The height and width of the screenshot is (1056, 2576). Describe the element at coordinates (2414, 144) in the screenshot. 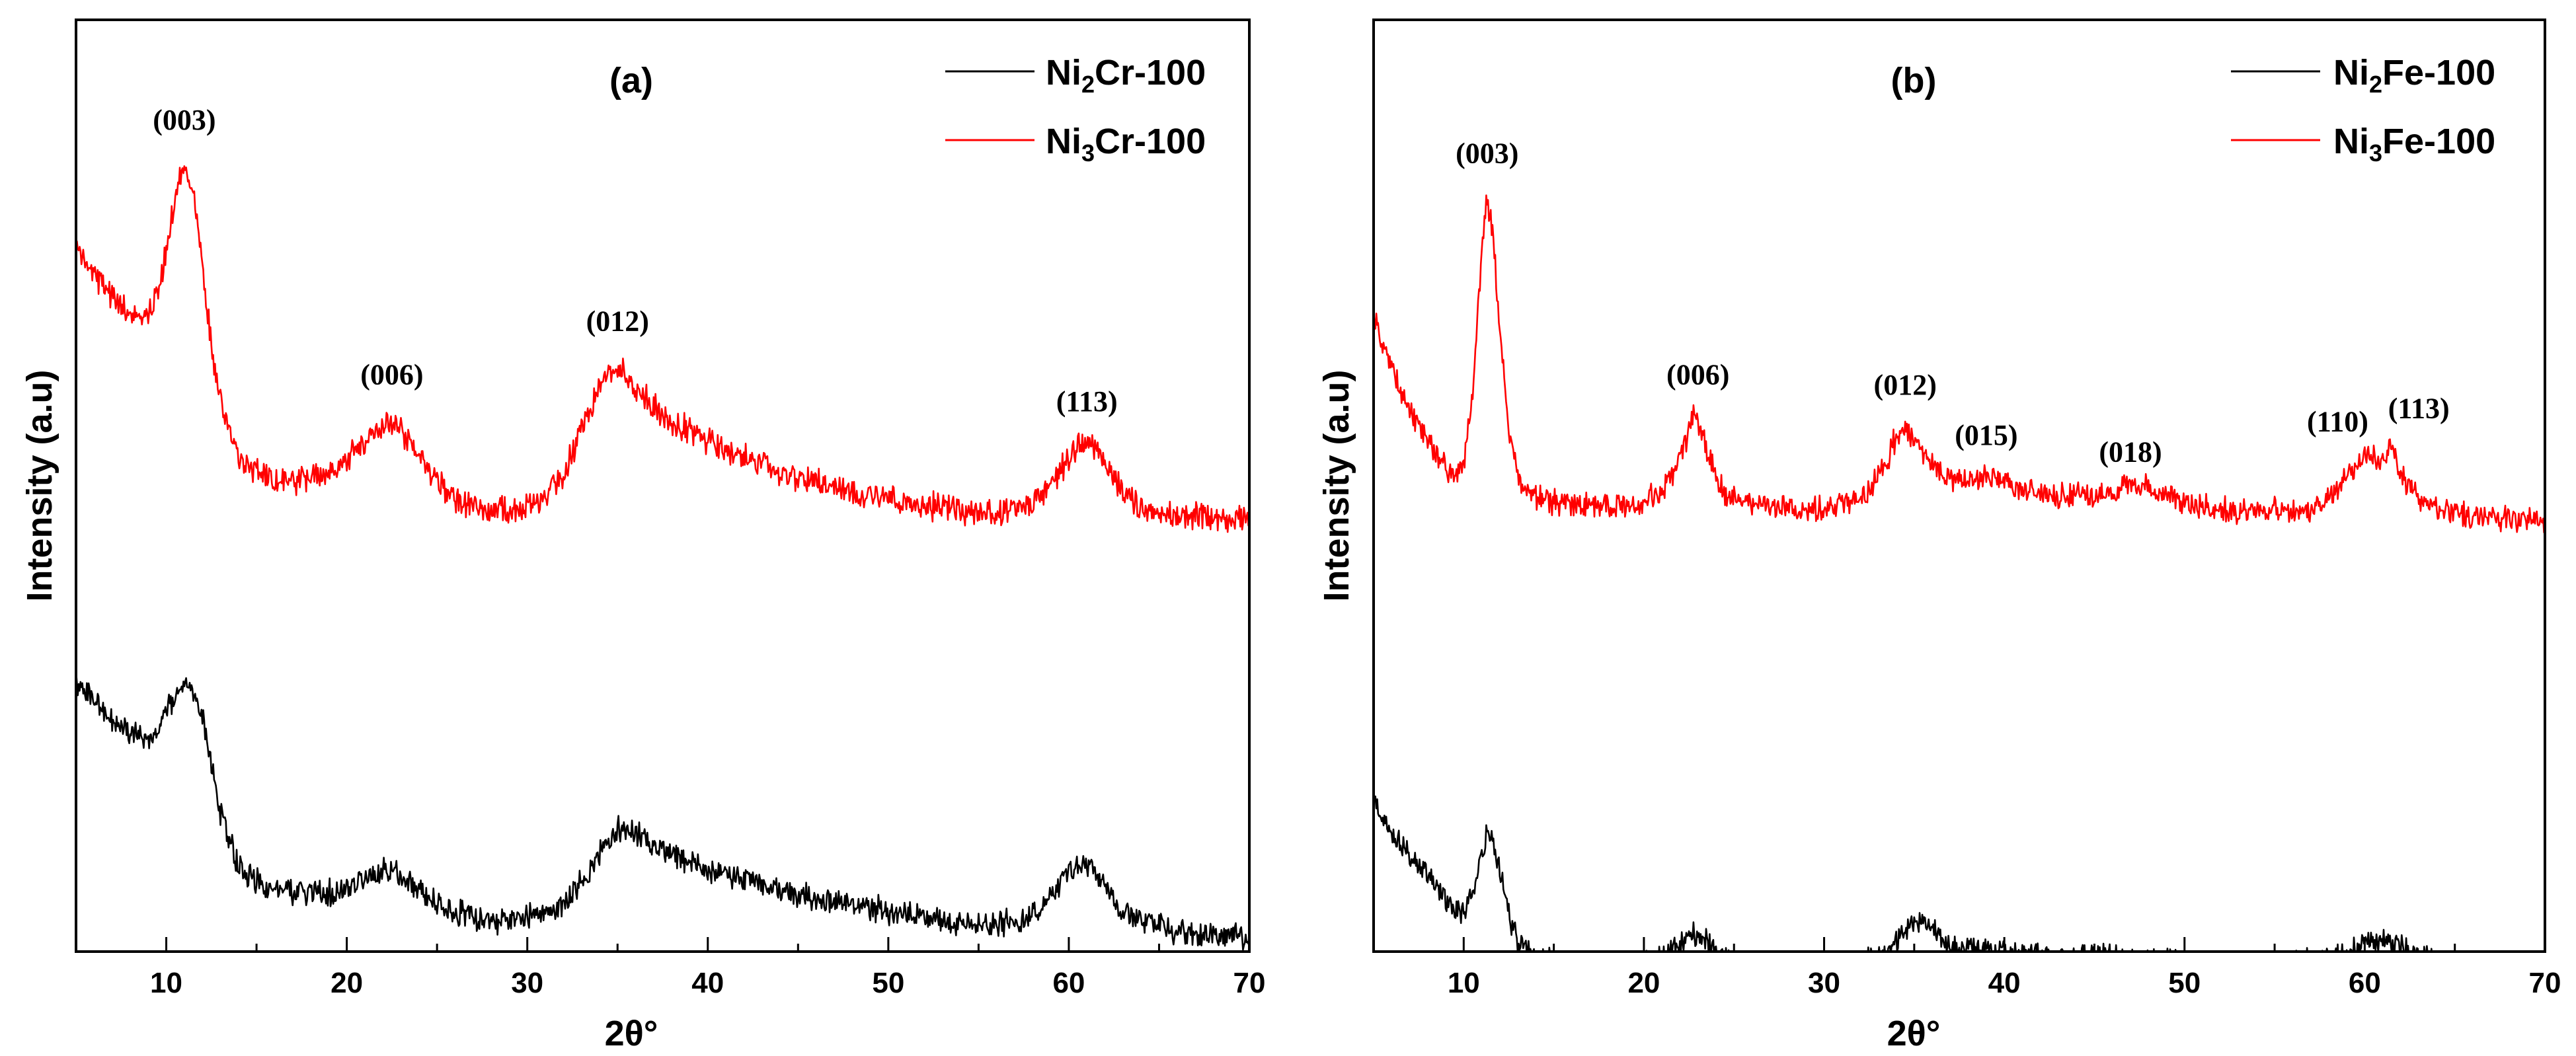

I see `panel-b-legend-entry-2: Ni3Fe-100` at that location.